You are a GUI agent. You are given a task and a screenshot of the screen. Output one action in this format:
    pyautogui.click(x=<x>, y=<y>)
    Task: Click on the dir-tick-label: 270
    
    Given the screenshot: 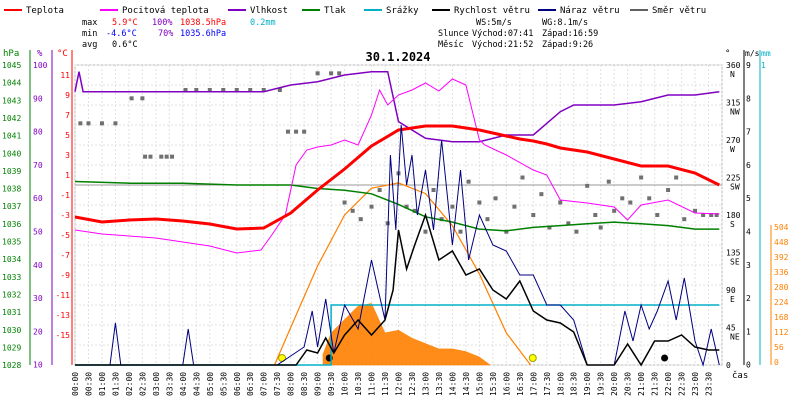 What is the action you would take?
    pyautogui.click(x=733, y=140)
    